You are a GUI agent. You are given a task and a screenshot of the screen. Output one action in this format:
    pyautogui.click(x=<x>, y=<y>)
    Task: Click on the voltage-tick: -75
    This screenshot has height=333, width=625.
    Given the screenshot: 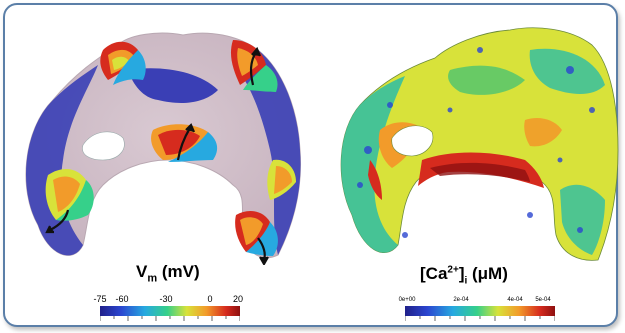 What is the action you would take?
    pyautogui.click(x=100, y=299)
    